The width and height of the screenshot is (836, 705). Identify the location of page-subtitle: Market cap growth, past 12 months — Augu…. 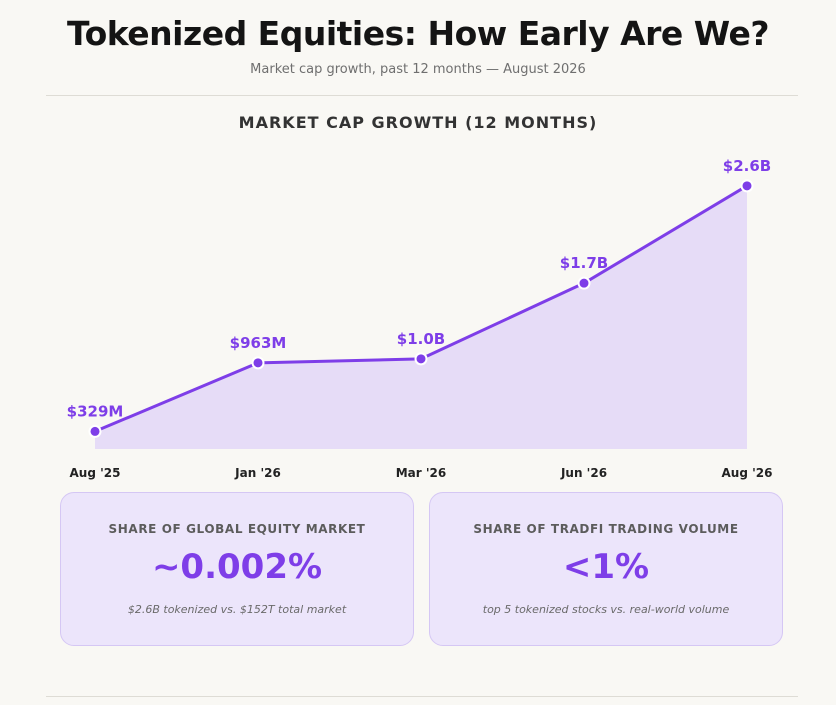
(418, 69).